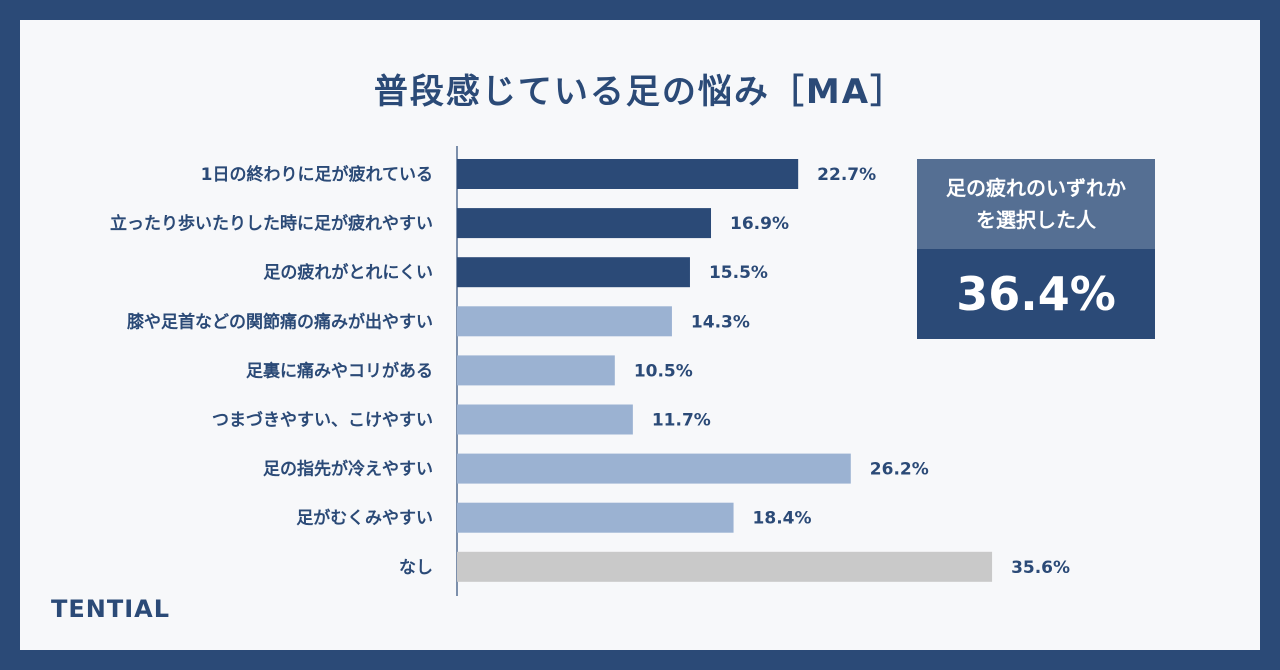 Image resolution: width=1280 pixels, height=670 pixels. Describe the element at coordinates (271, 223) in the screenshot. I see `category-label: 立ったり歩いたりした時に足が疲れやすい` at that location.